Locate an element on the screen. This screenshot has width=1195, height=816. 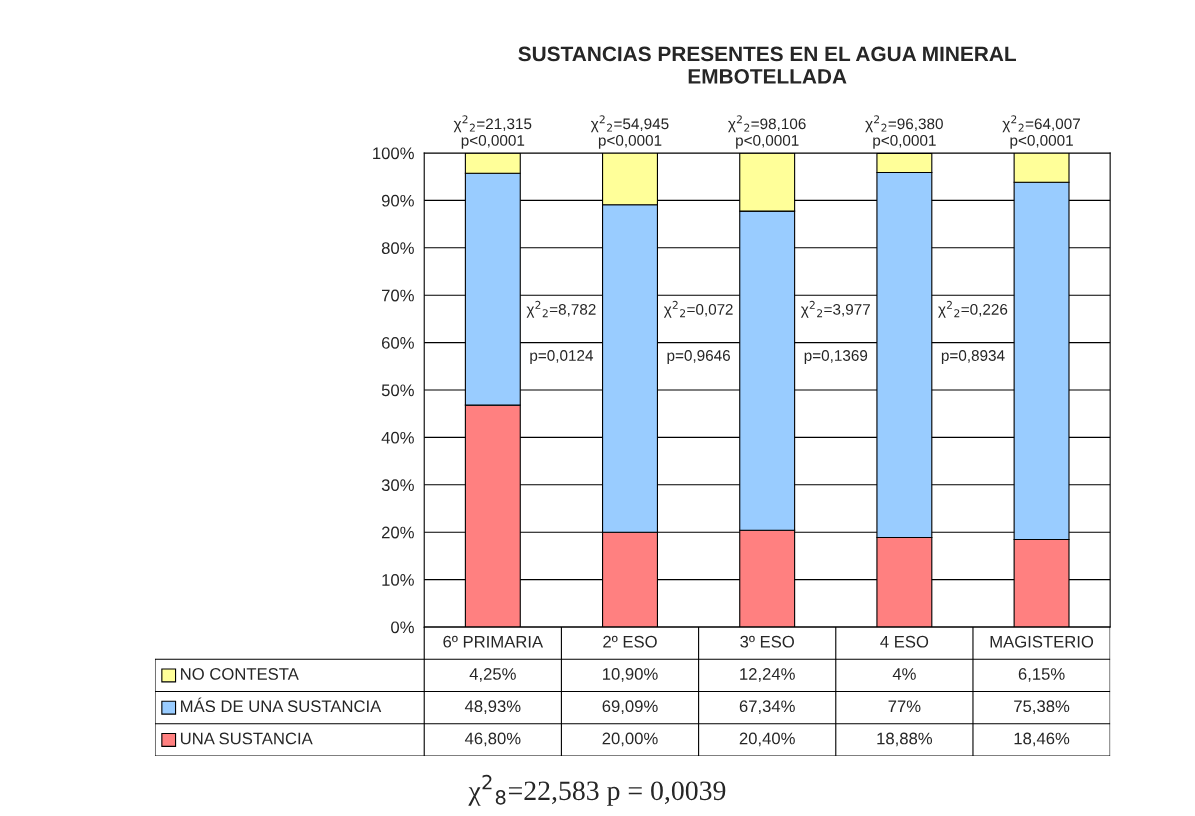
annotation: χ$^{2}$$_{2}$=0,072 is located at coordinates (698, 309).